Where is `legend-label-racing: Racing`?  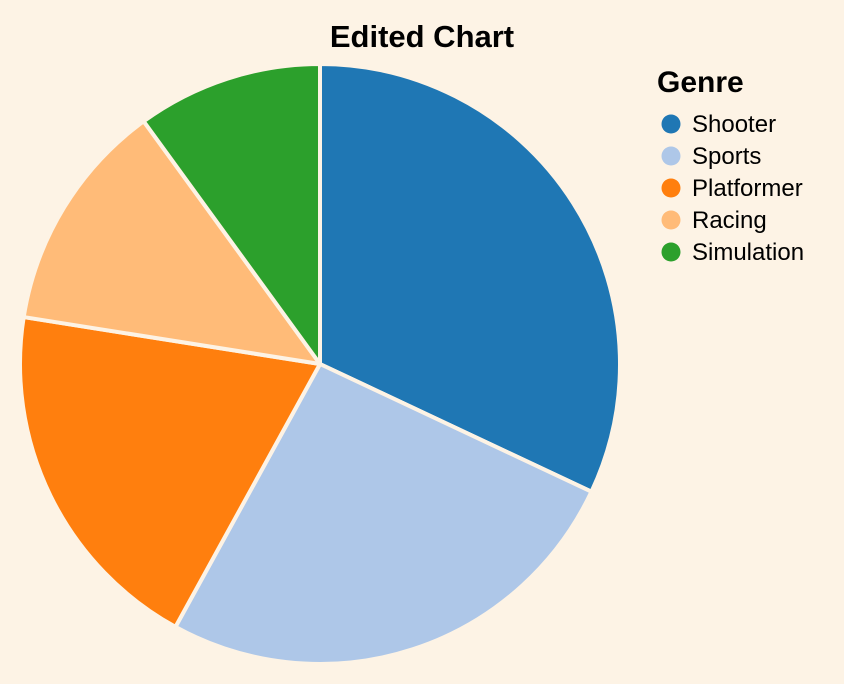
legend-label-racing: Racing is located at coordinates (729, 220).